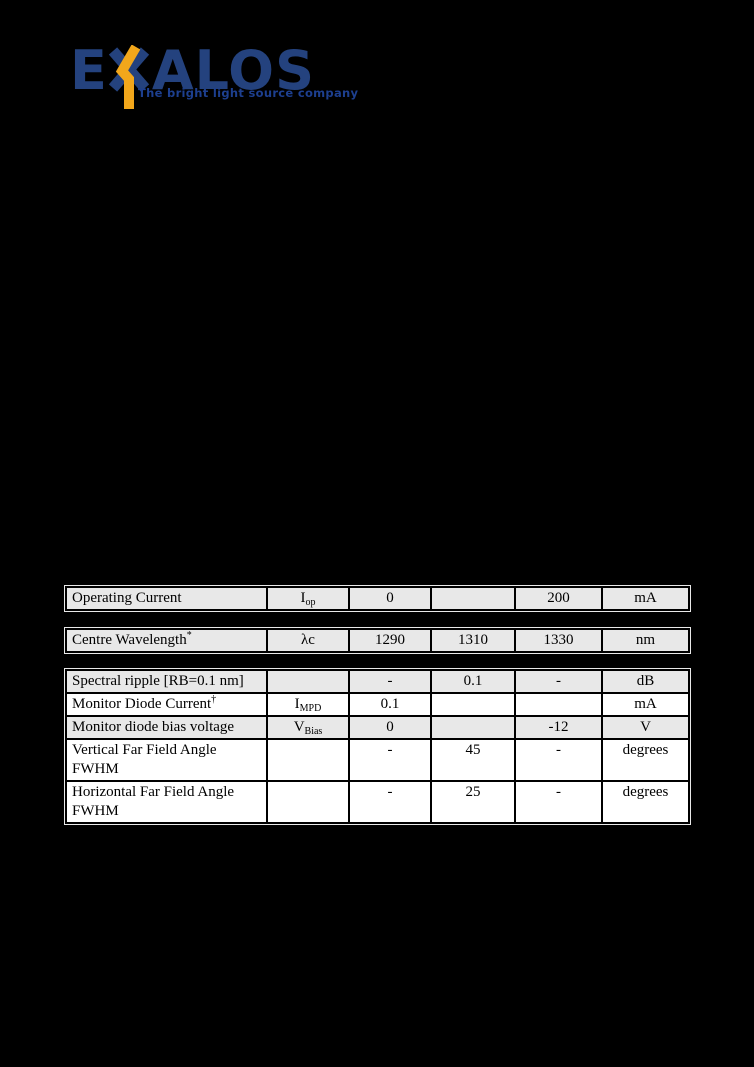  I want to click on table-section-centre-wavelength: Centre Wavelength* λc 1290 1310 1330 nm, so click(377, 640).